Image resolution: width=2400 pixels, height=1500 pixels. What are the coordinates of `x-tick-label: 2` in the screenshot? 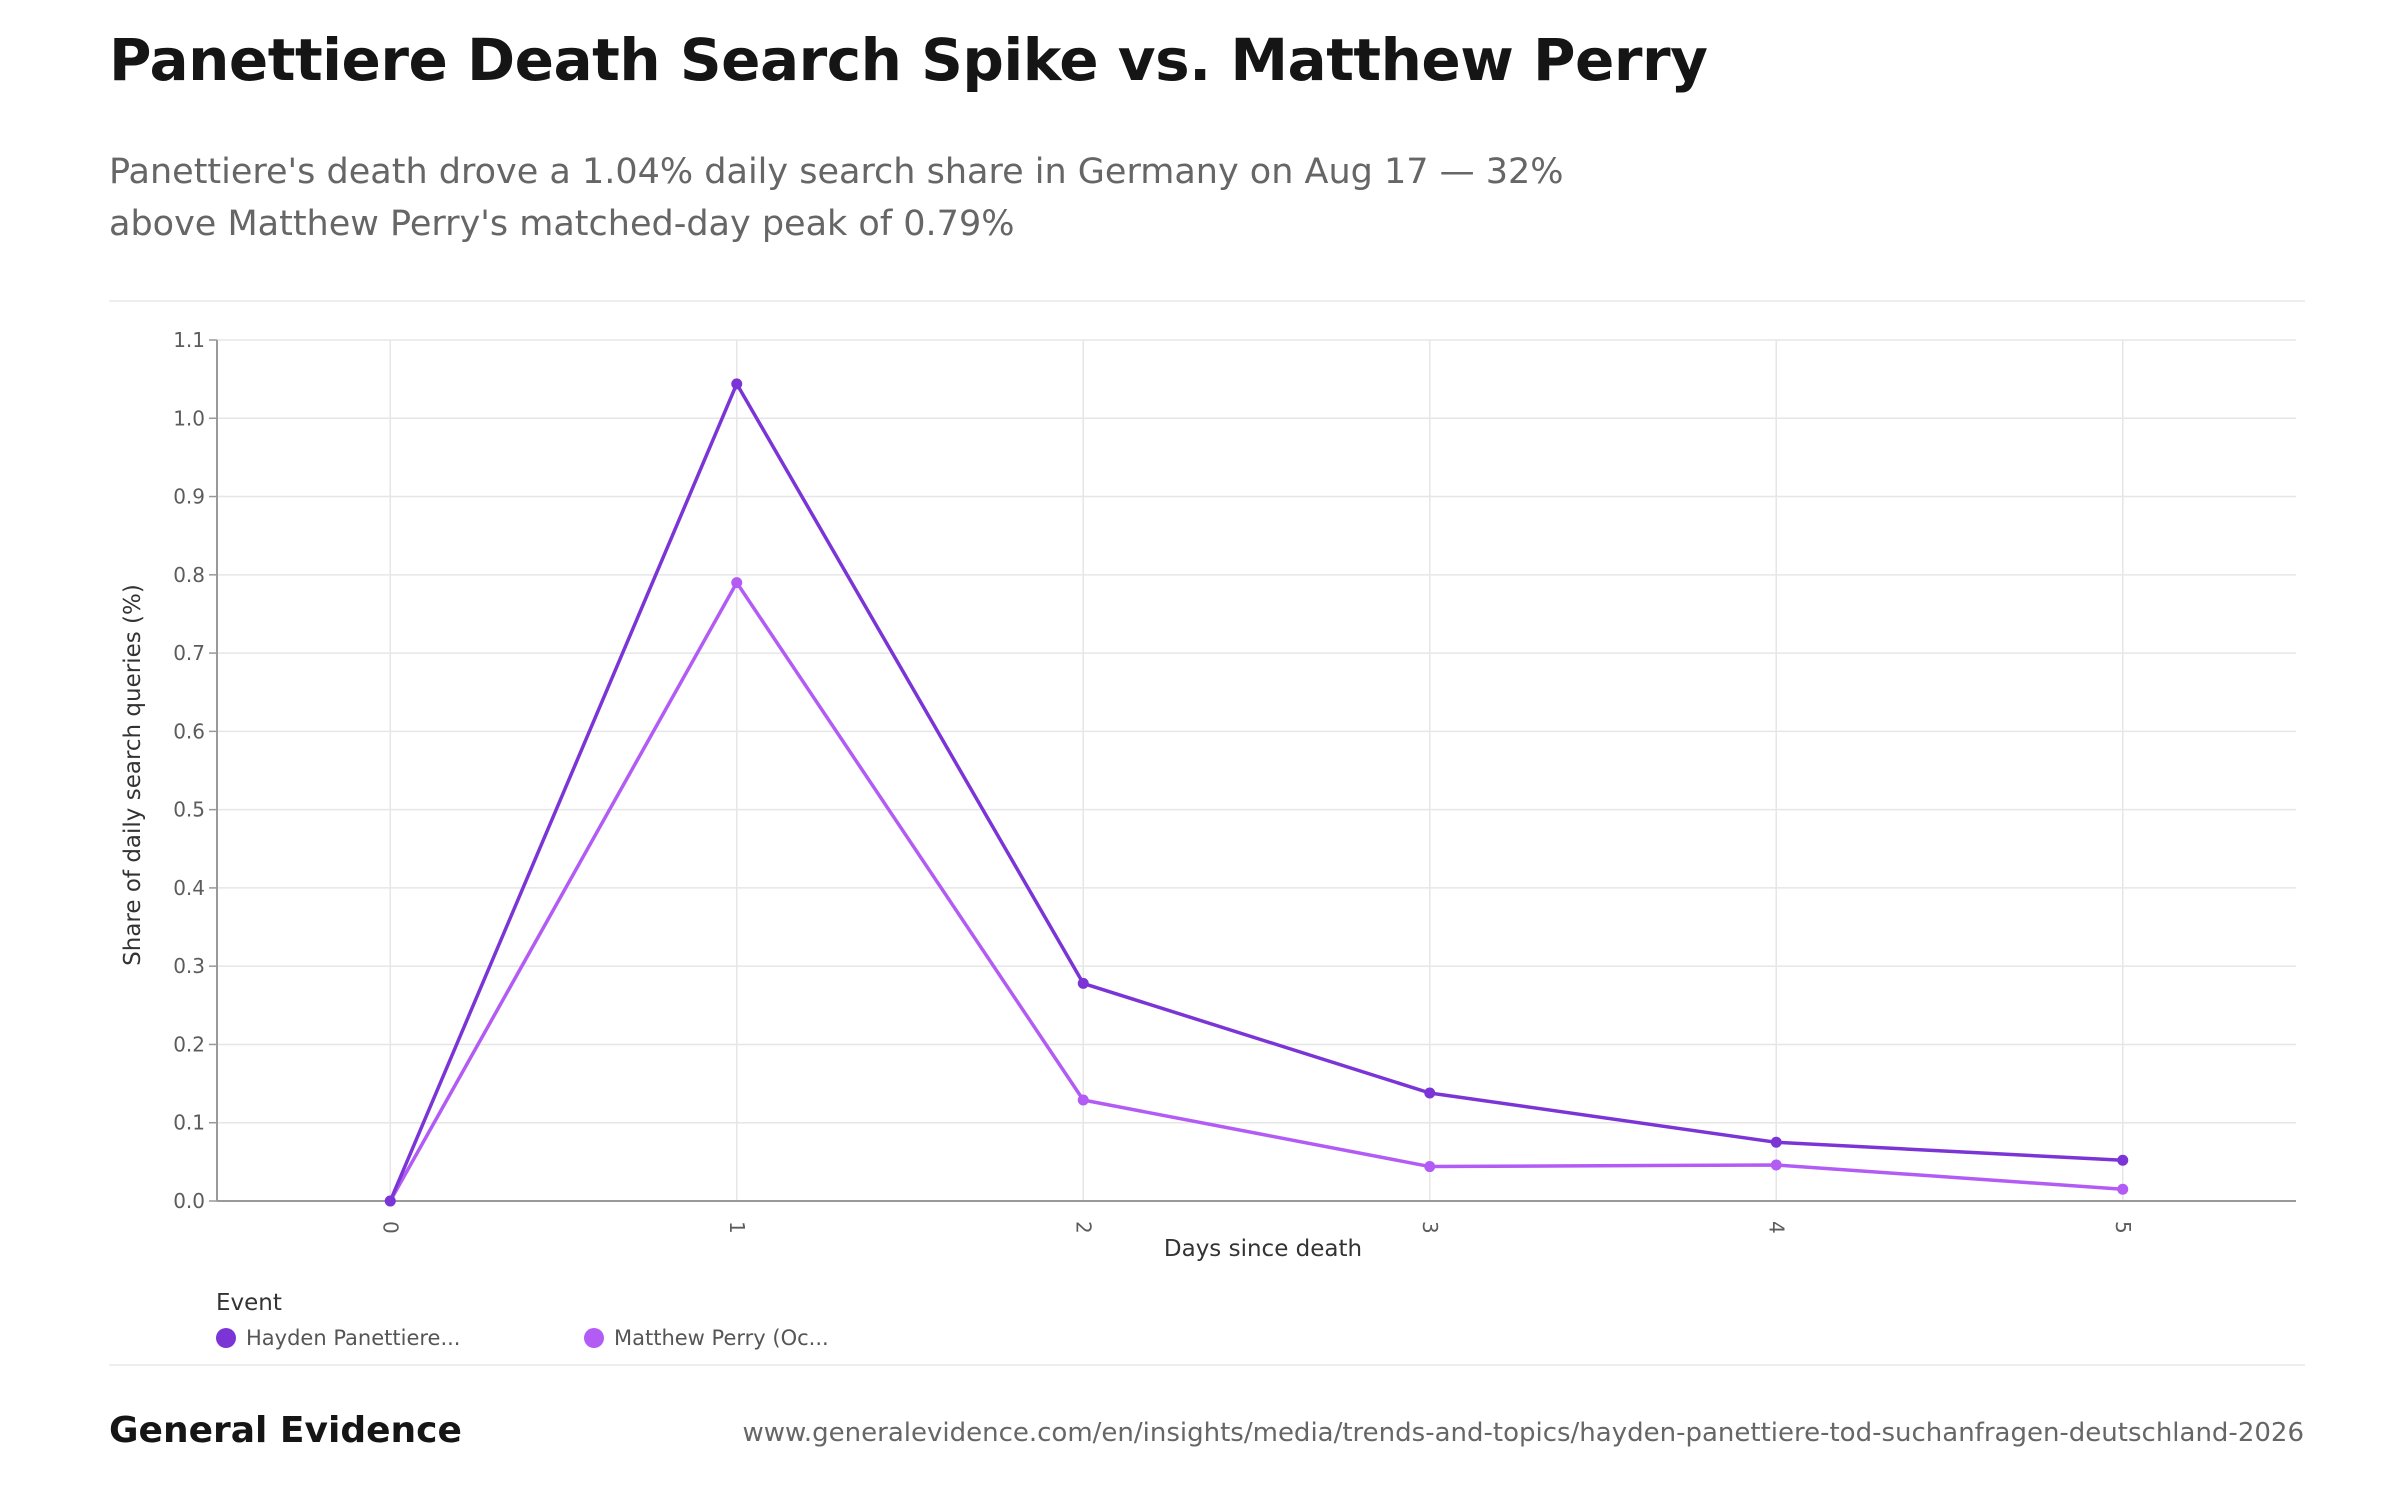 It's located at (1083, 1227).